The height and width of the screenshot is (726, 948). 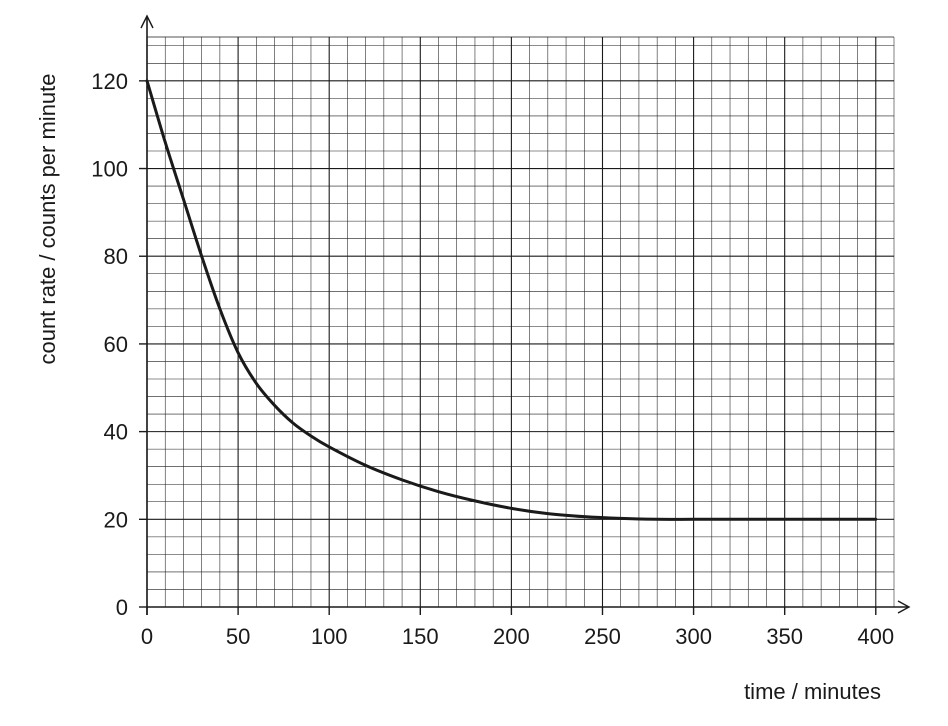 What do you see at coordinates (116, 519) in the screenshot?
I see `y-tick-label: 20` at bounding box center [116, 519].